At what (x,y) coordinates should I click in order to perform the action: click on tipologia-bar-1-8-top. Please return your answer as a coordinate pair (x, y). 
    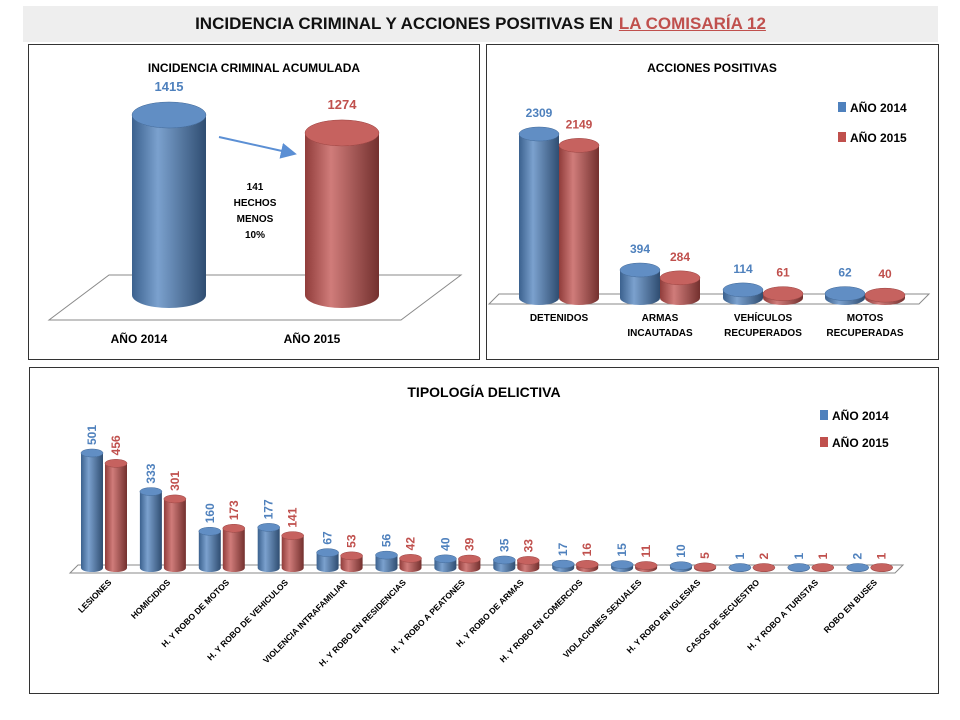
    Looking at the image, I should click on (504, 560).